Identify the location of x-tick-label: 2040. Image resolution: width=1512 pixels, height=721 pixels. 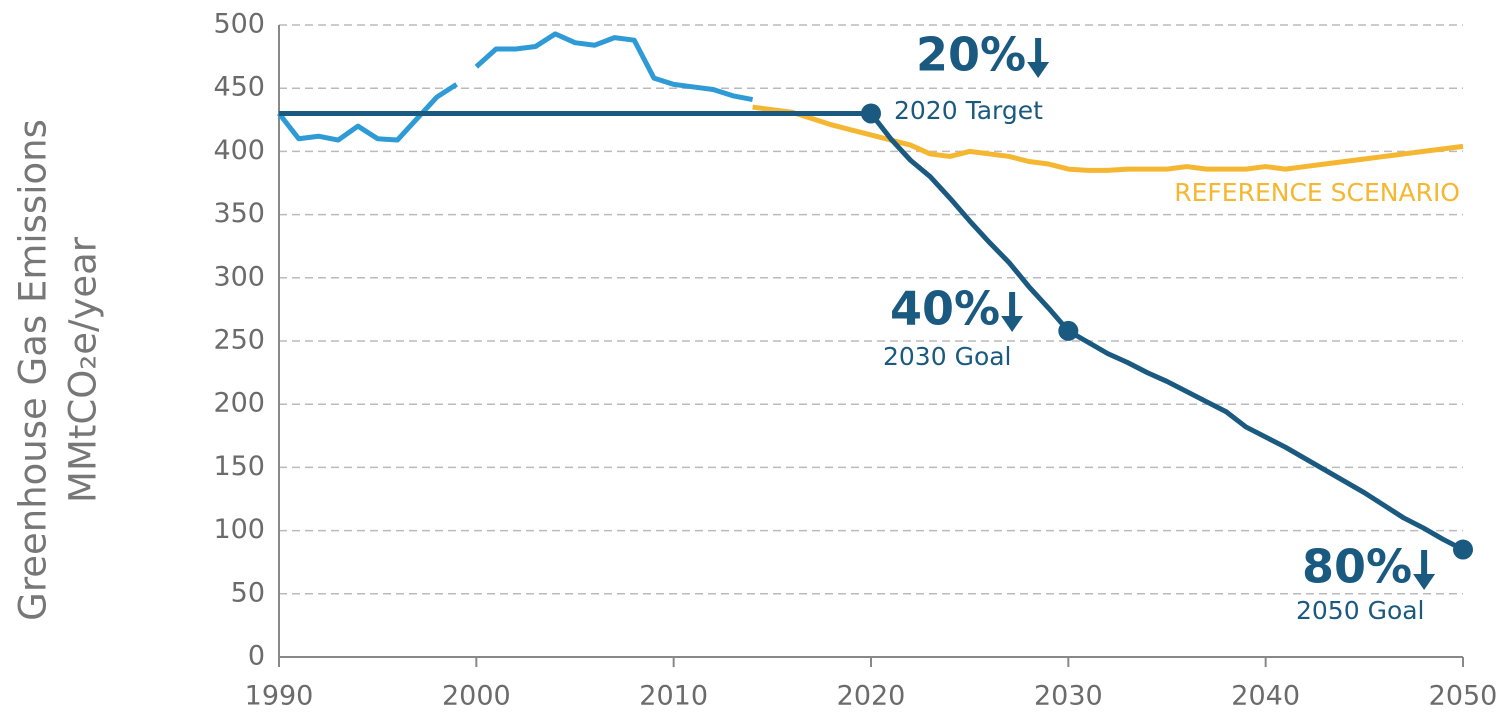
(1265, 696).